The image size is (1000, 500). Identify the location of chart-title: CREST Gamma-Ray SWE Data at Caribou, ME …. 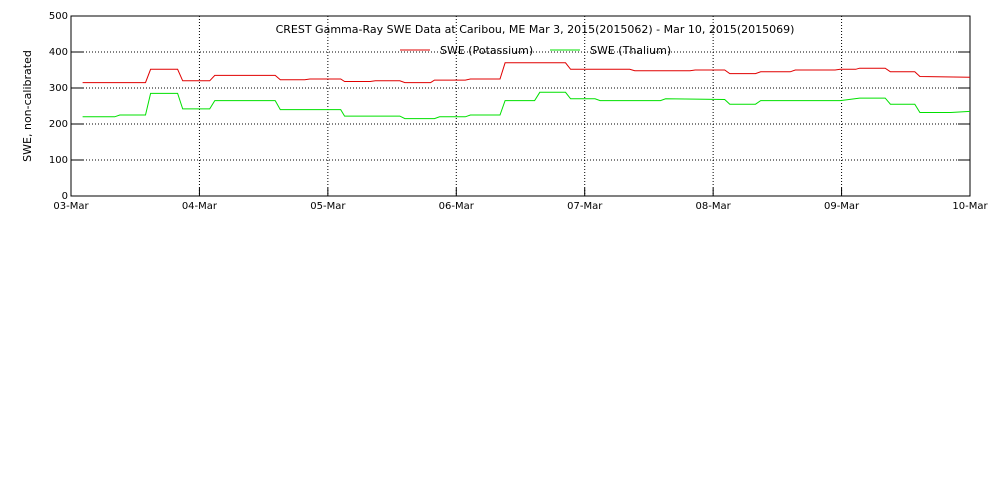
(535, 29).